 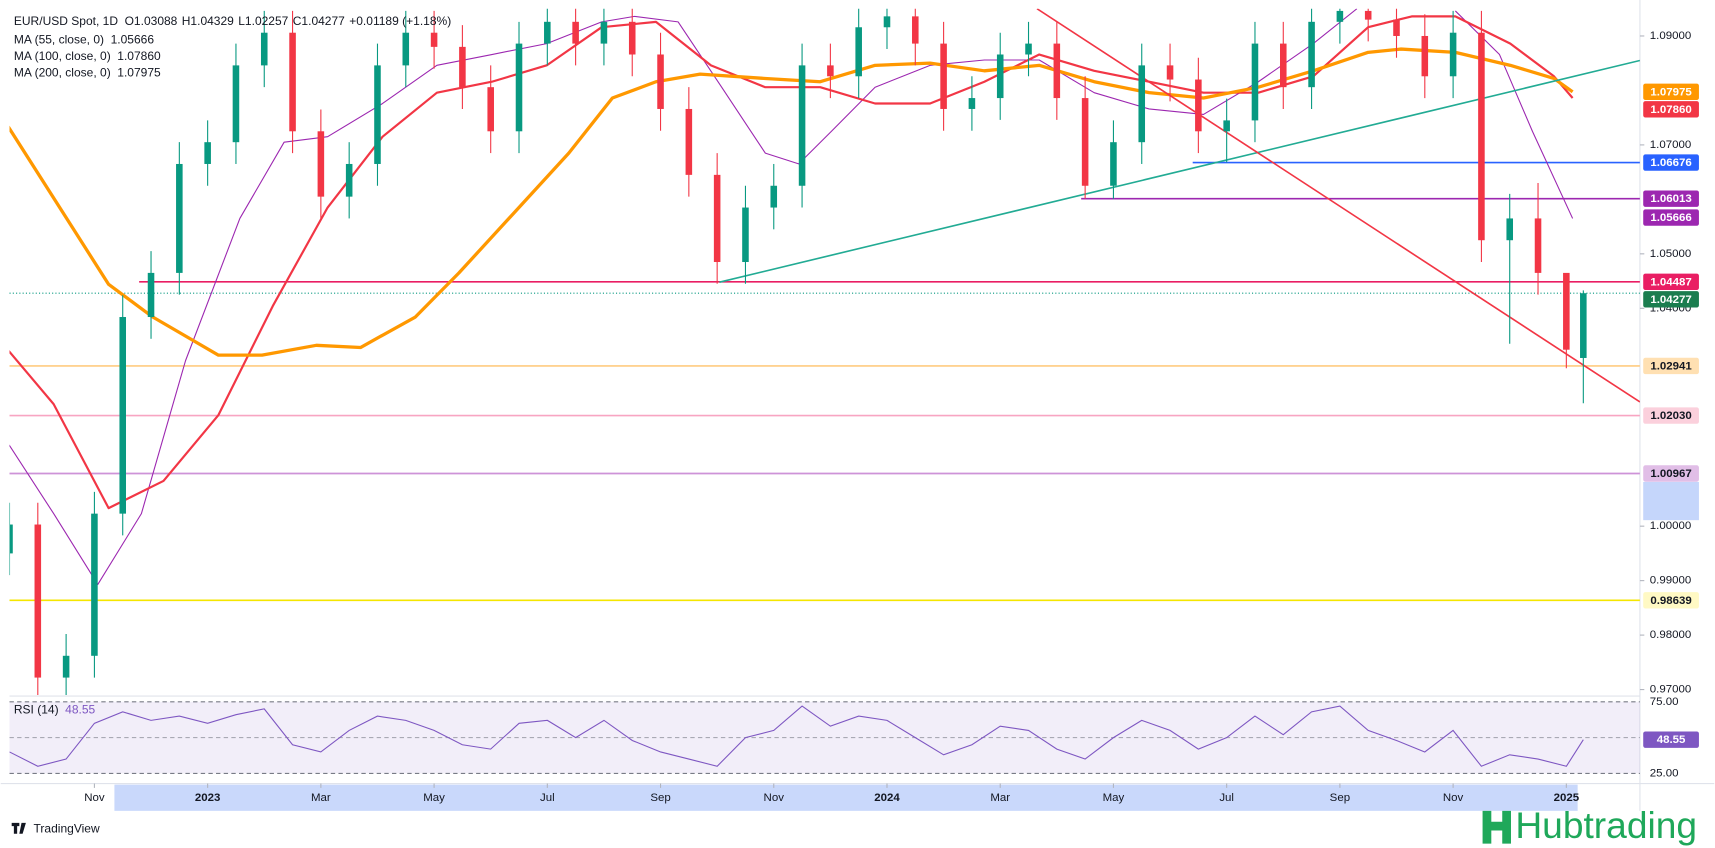 I want to click on rsi-legend-value: 48.55, so click(x=80, y=709).